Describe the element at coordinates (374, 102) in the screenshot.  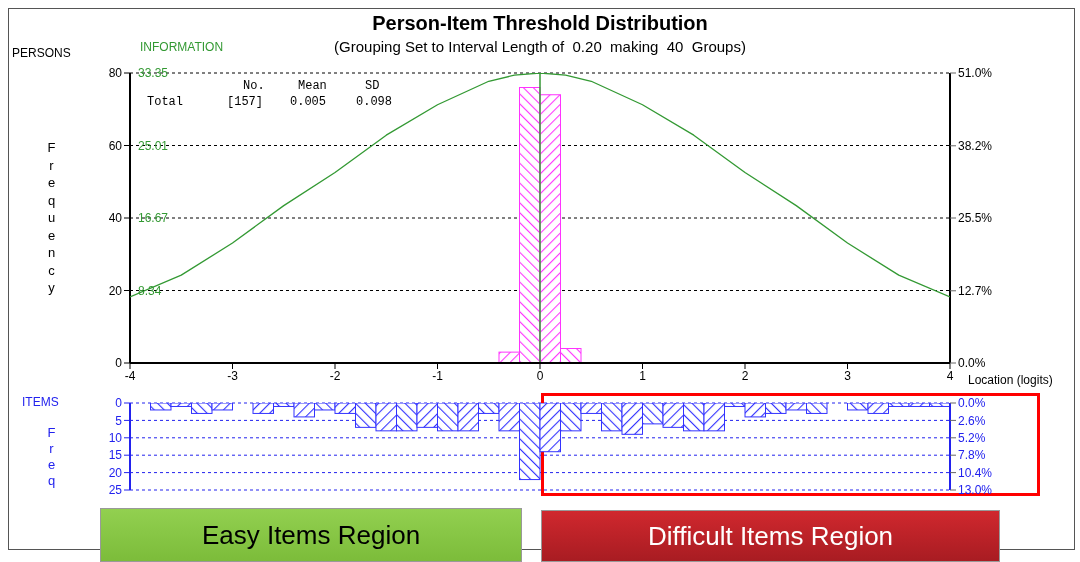
I see `annotation: 0.098` at that location.